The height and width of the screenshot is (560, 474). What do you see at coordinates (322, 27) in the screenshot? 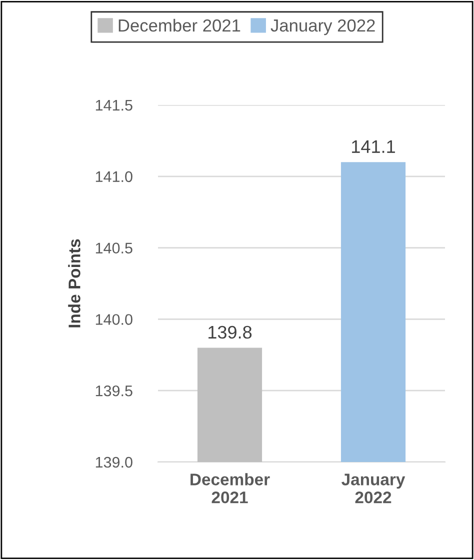
I see `legend-label: January 2022` at bounding box center [322, 27].